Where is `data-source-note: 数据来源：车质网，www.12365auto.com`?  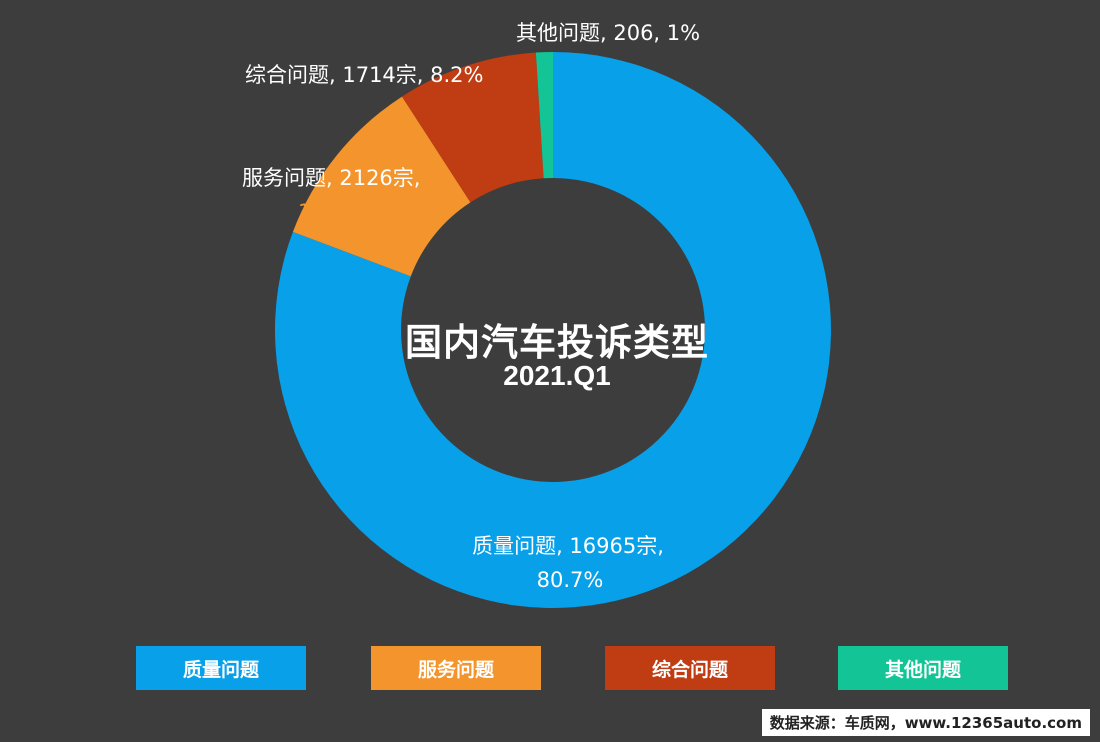 data-source-note: 数据来源：车质网，www.12365auto.com is located at coordinates (926, 722).